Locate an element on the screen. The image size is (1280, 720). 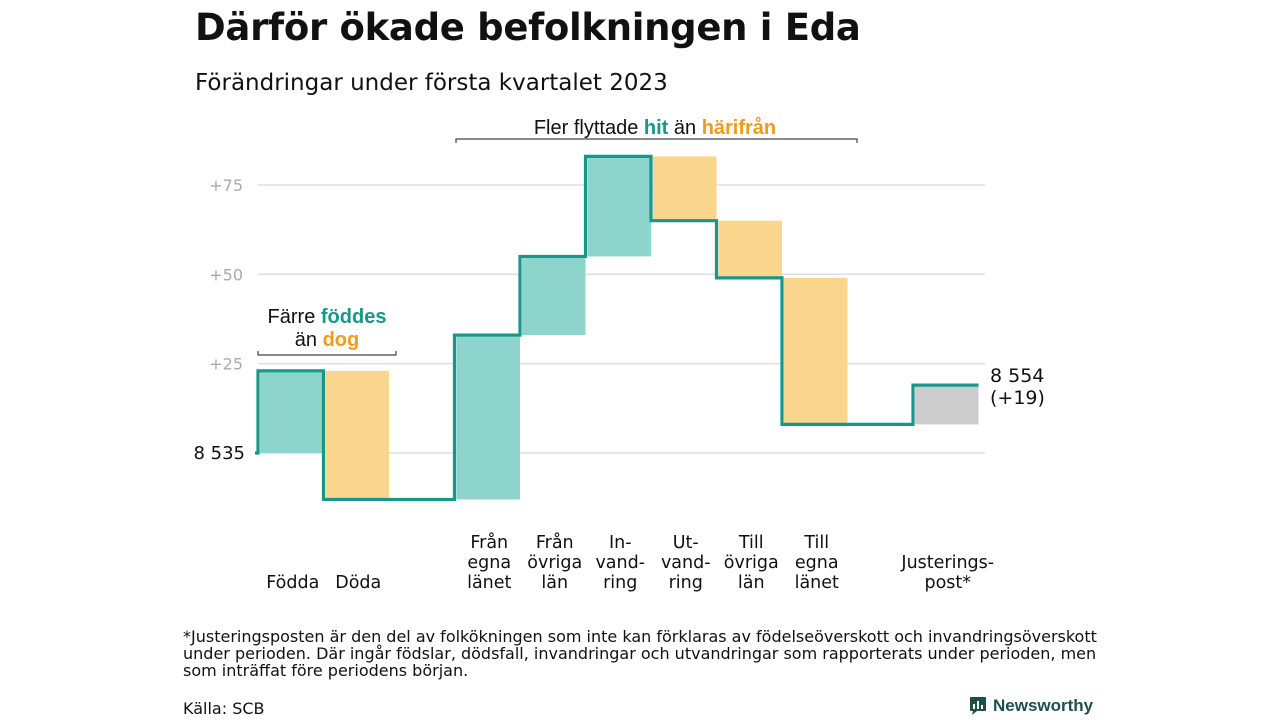
y-tick-label: +25 is located at coordinates (226, 364).